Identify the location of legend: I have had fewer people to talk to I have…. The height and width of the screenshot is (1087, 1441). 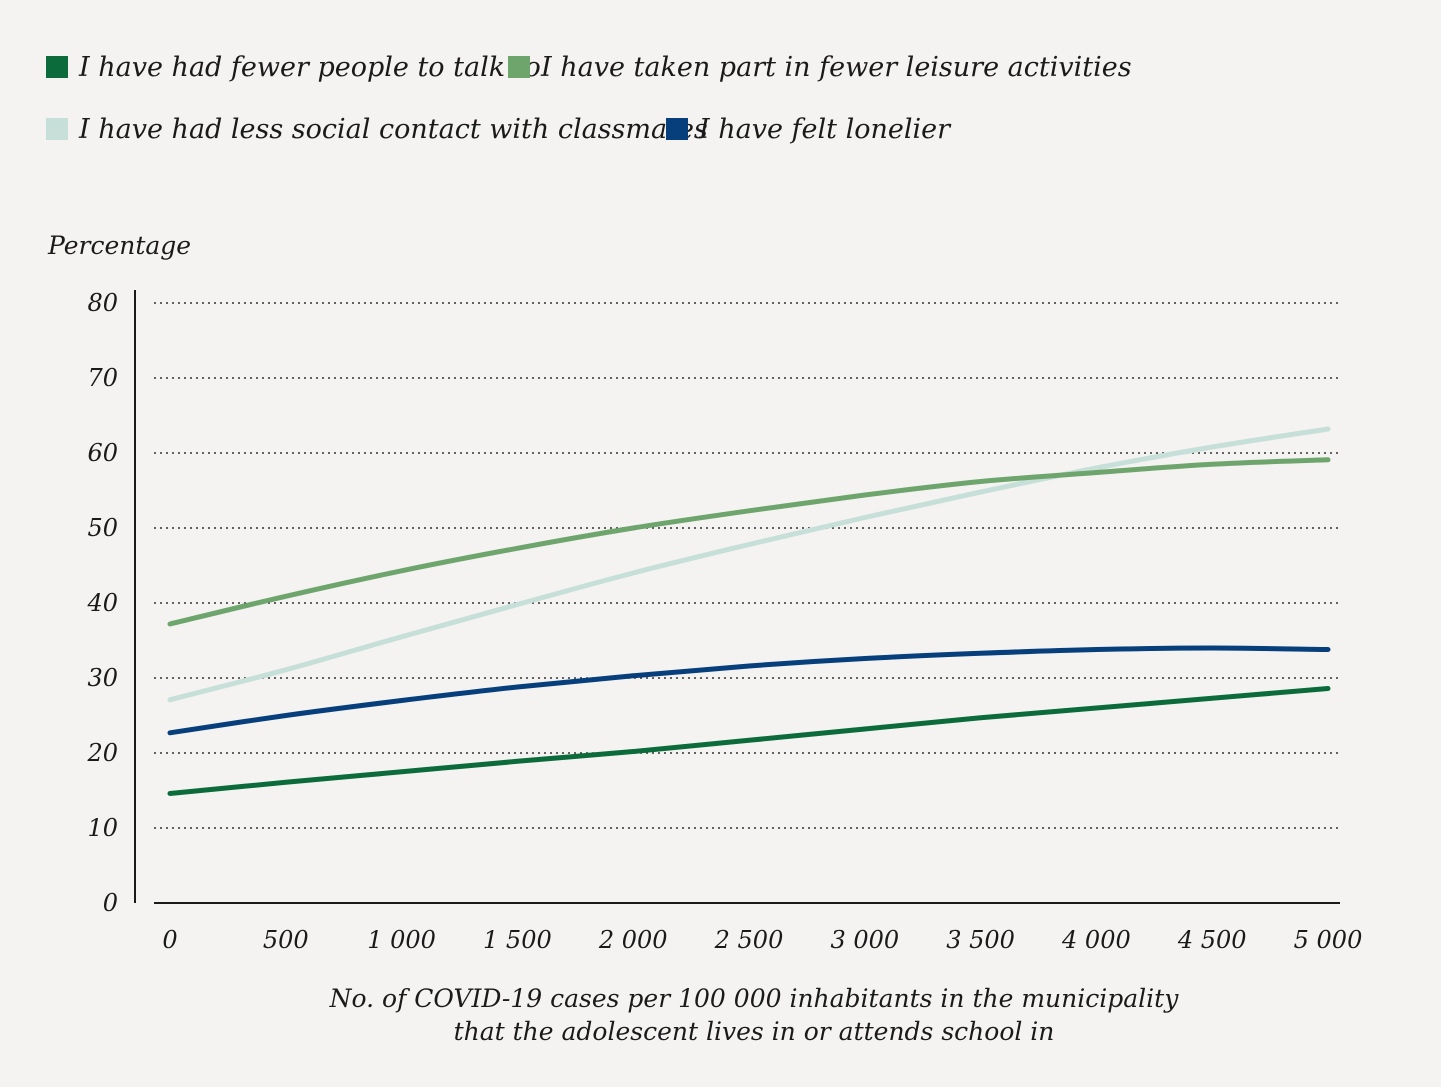
(589, 98).